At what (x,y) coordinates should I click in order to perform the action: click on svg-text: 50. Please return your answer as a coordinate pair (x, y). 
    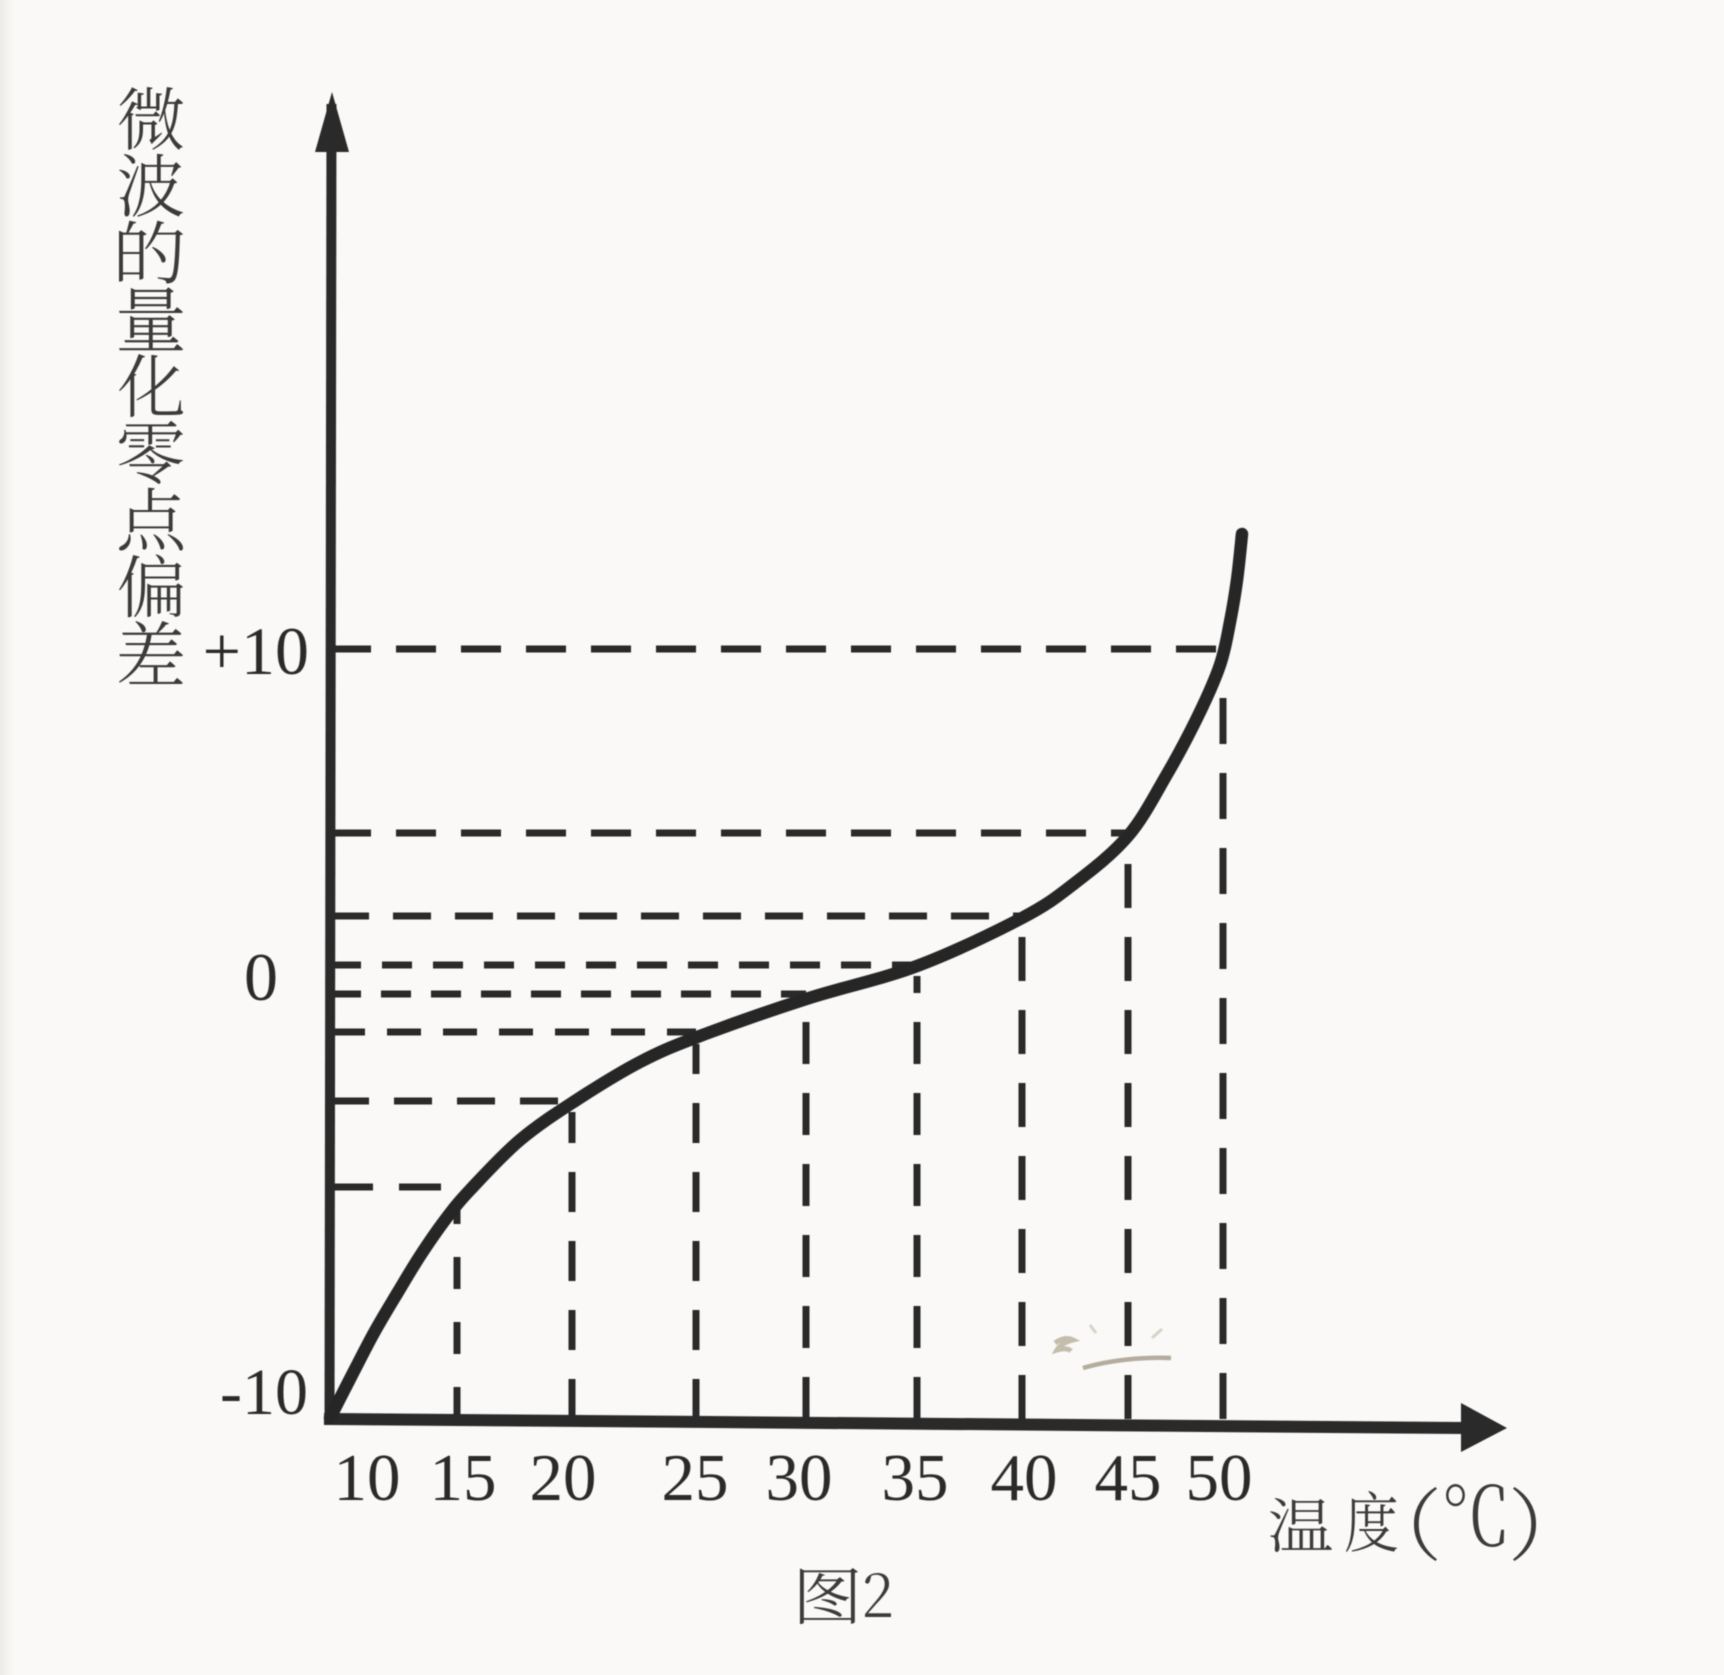
    Looking at the image, I should click on (1219, 1478).